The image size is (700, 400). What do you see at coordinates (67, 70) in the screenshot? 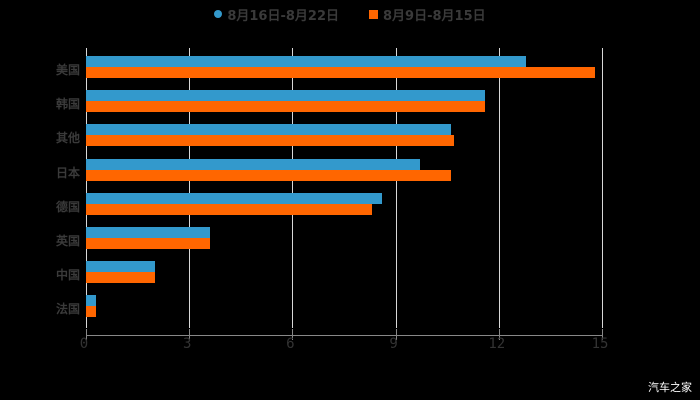
I see `category-label: 美国` at bounding box center [67, 70].